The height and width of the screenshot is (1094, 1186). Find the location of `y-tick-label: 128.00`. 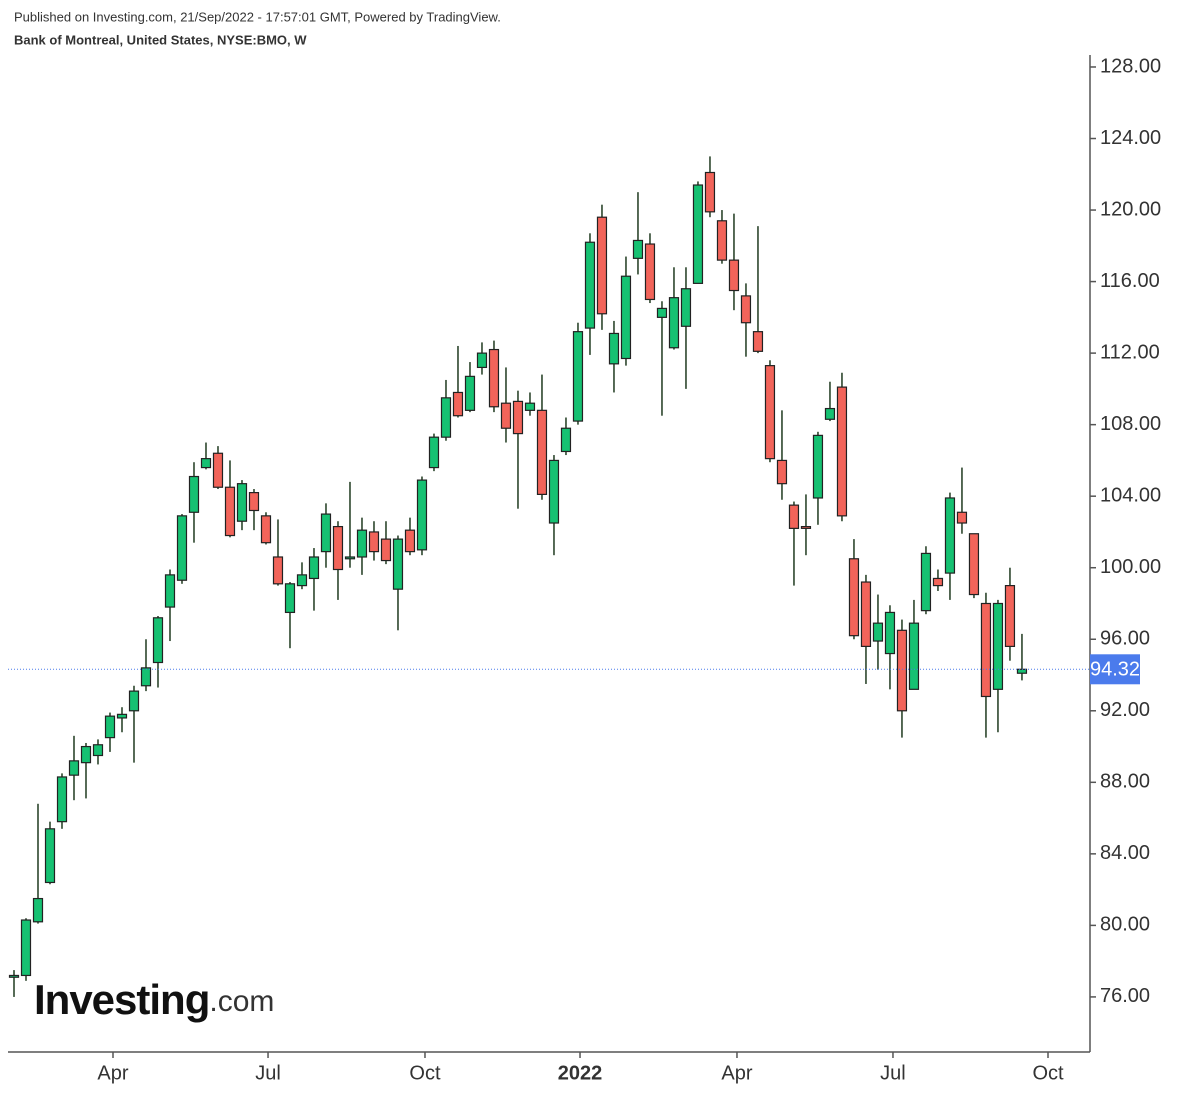

y-tick-label: 128.00 is located at coordinates (1130, 66).